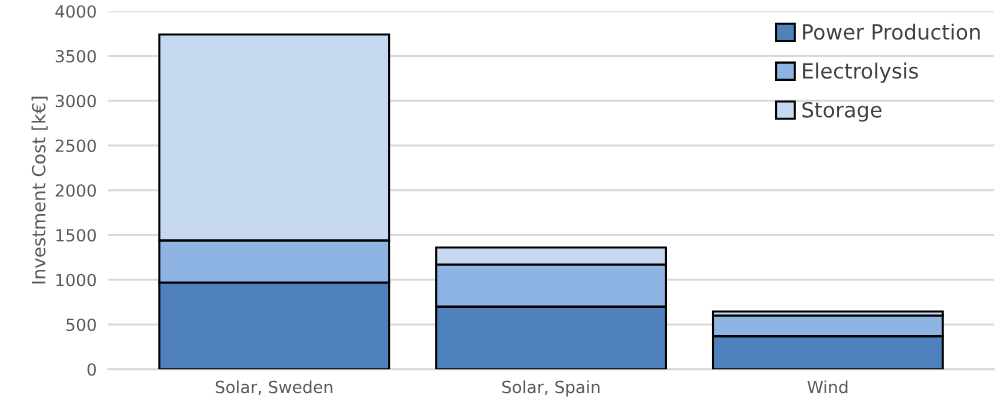  I want to click on y-tick-label: 2000, so click(75, 190).